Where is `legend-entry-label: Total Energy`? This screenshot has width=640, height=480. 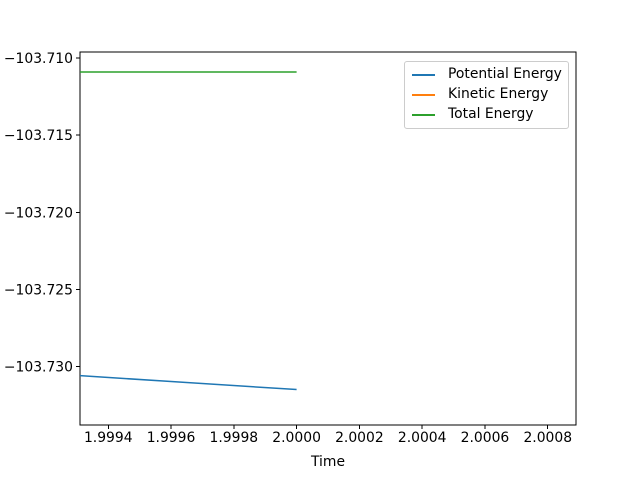 legend-entry-label: Total Energy is located at coordinates (491, 114).